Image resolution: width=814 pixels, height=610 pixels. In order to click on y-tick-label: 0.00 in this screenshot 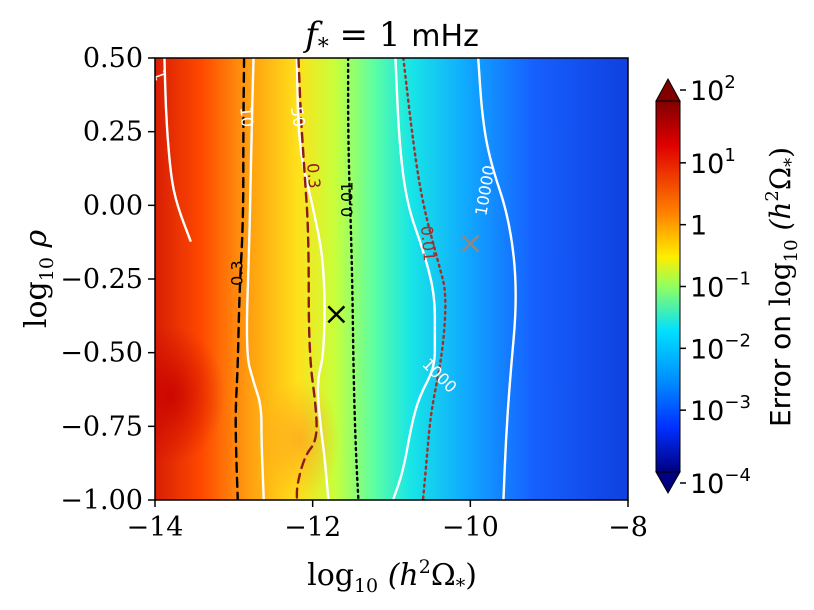, I will do `click(113, 205)`.